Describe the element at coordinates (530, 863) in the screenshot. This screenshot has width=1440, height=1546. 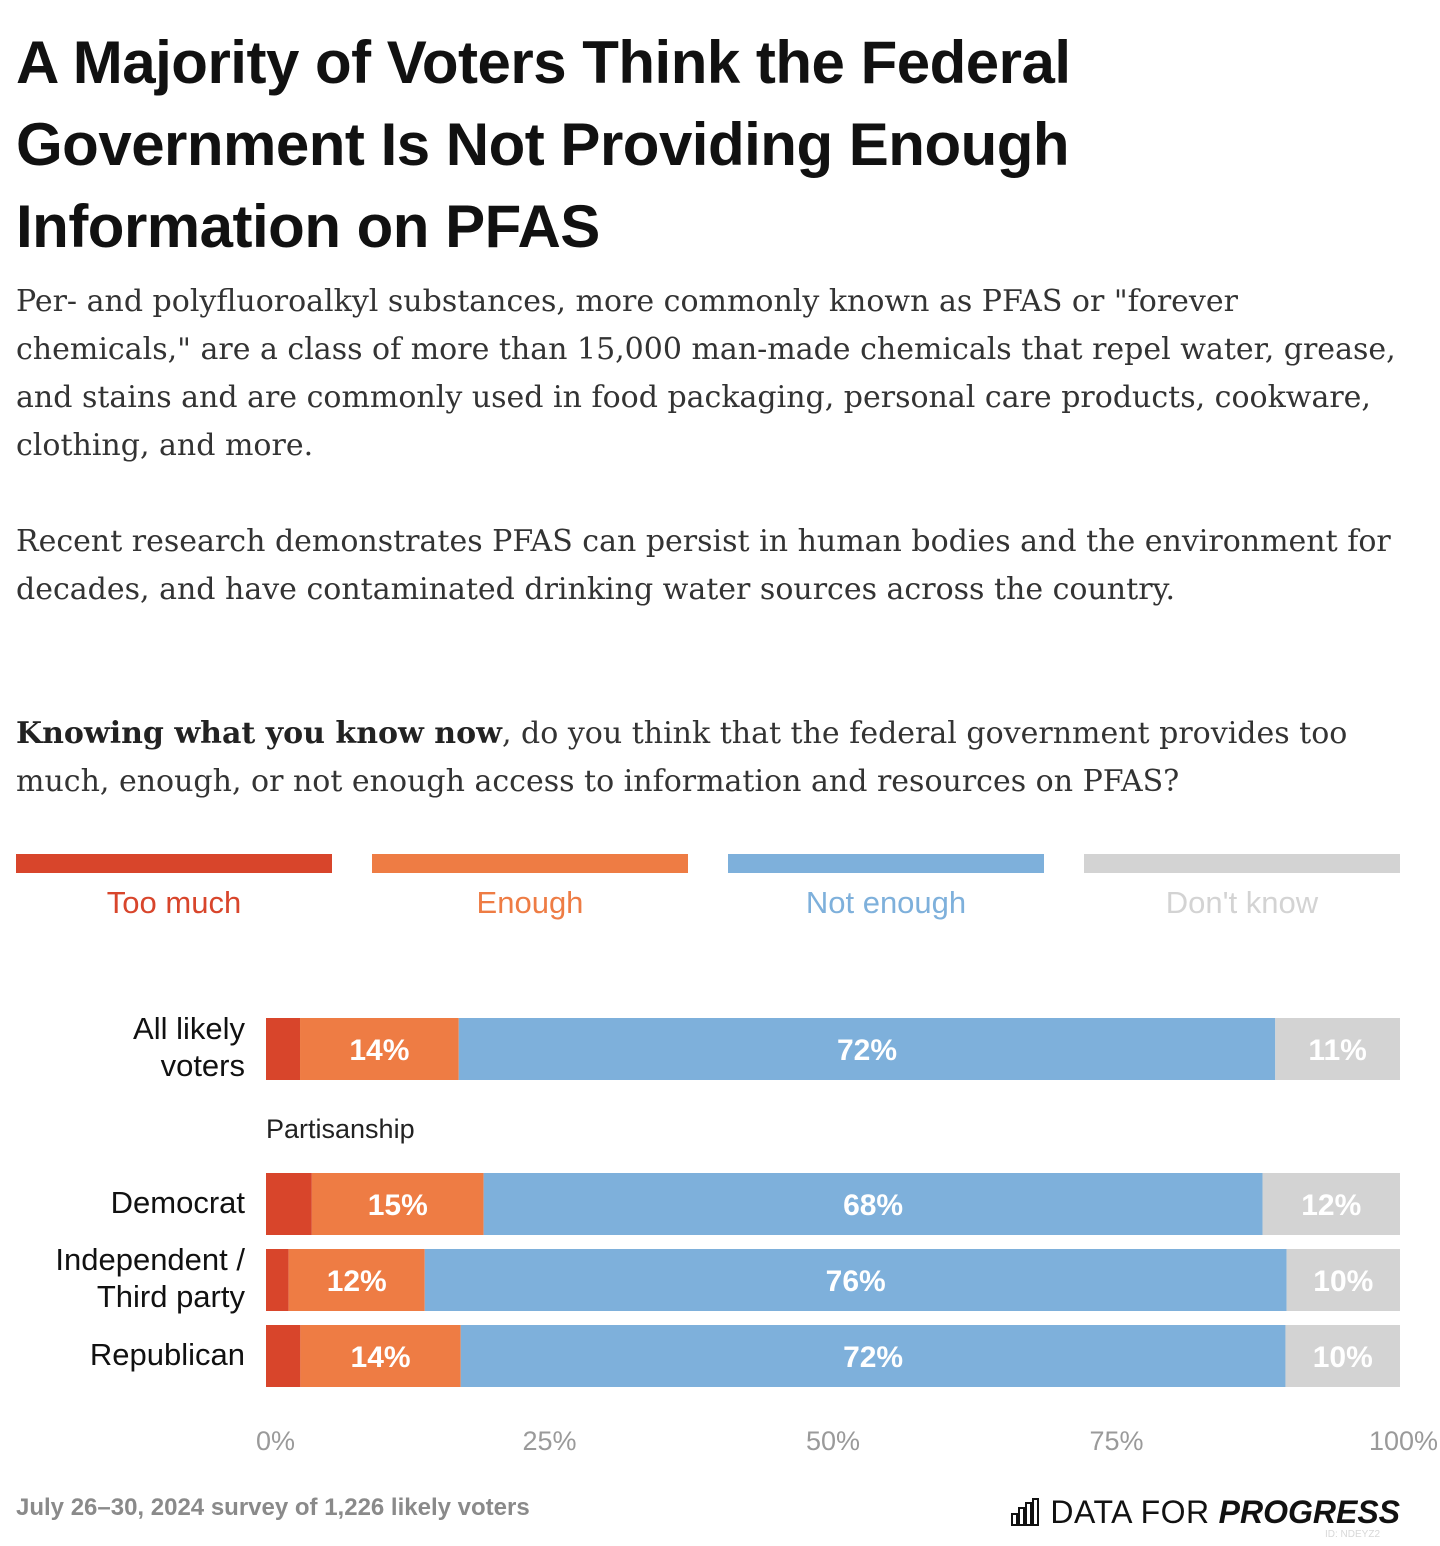
I see `legend-swatch-enough` at that location.